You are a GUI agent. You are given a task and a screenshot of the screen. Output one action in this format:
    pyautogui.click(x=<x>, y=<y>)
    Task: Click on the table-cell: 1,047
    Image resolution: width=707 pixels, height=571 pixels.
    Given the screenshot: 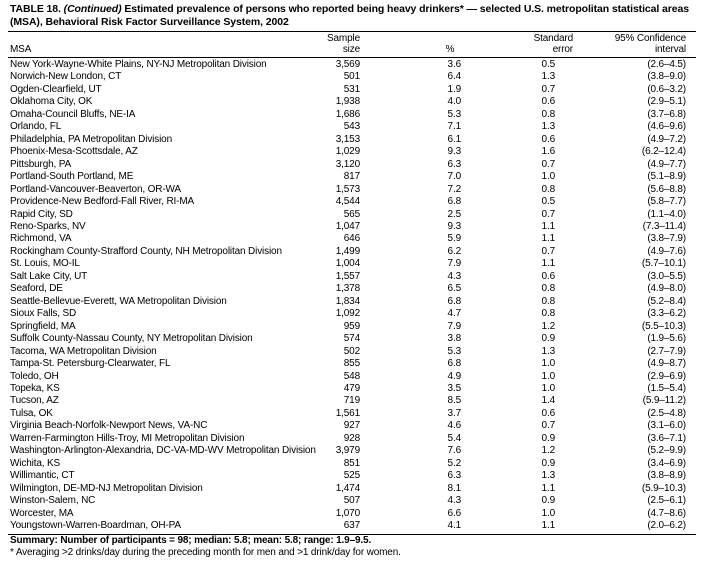 What is the action you would take?
    pyautogui.click(x=347, y=226)
    